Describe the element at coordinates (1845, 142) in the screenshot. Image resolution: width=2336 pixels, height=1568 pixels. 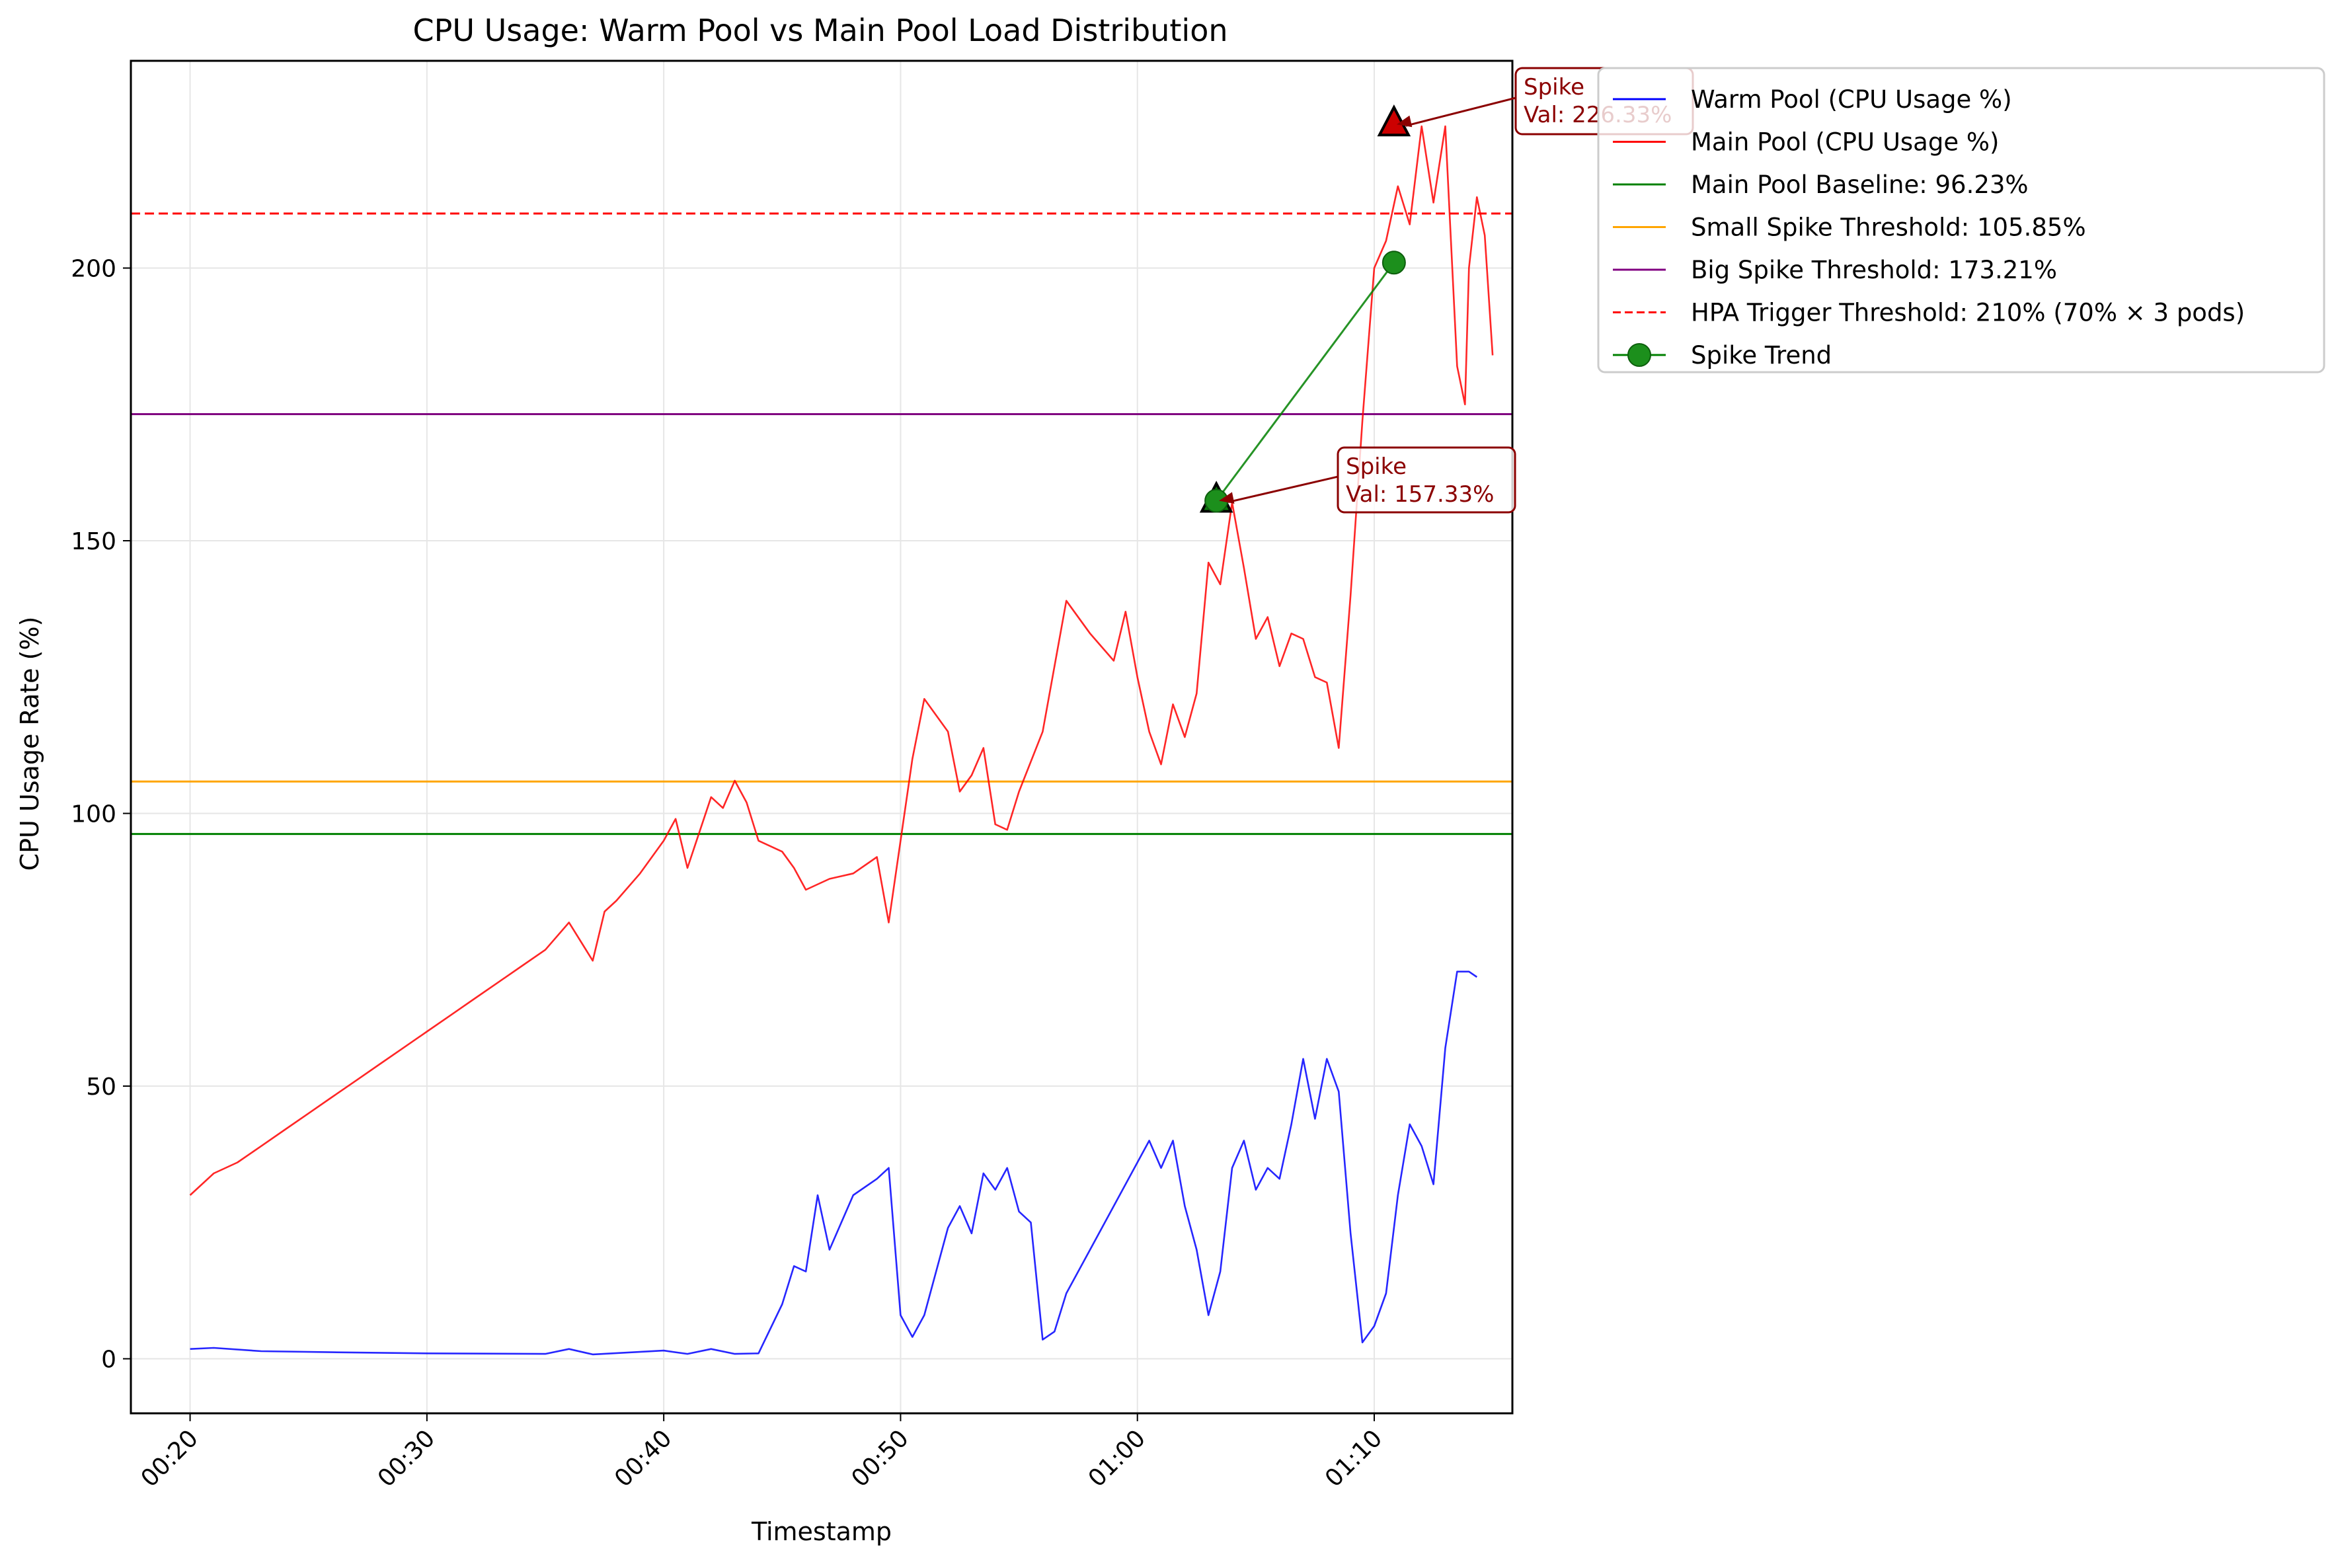
I see `legend-label: Main Pool (CPU Usage %)` at that location.